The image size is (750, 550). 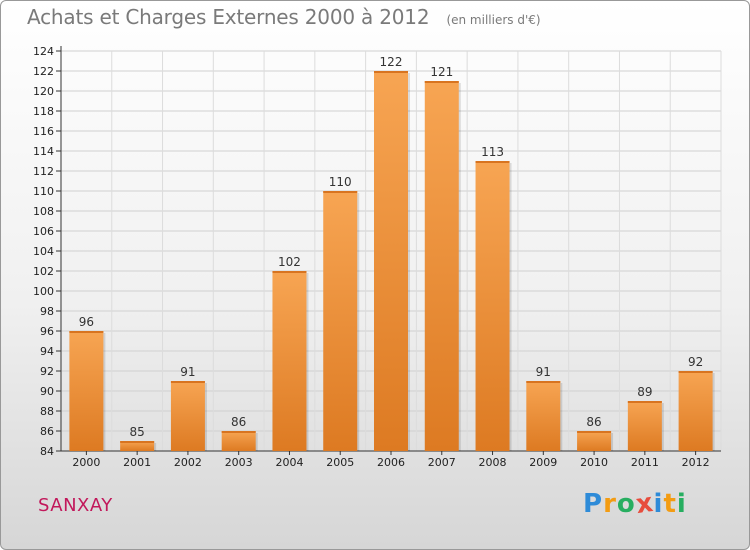 I want to click on y-tick-label: 92, so click(x=47, y=371).